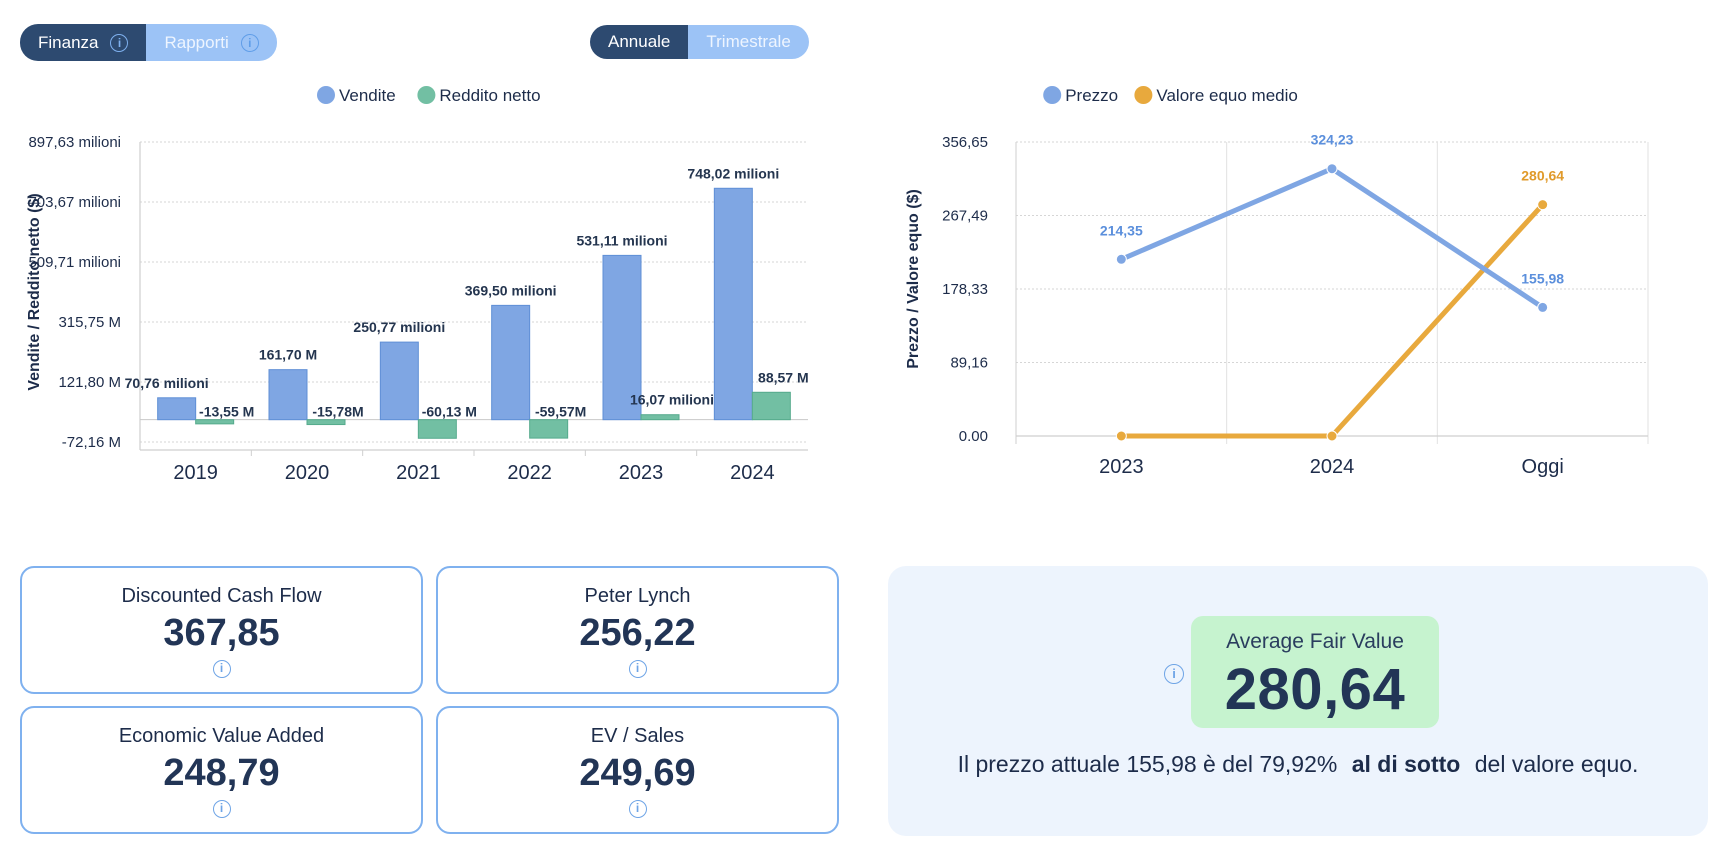 This screenshot has height=856, width=1722. Describe the element at coordinates (913, 279) in the screenshot. I see `line-chart-y-axis-label: Prezzo / Valore equo ($)` at that location.